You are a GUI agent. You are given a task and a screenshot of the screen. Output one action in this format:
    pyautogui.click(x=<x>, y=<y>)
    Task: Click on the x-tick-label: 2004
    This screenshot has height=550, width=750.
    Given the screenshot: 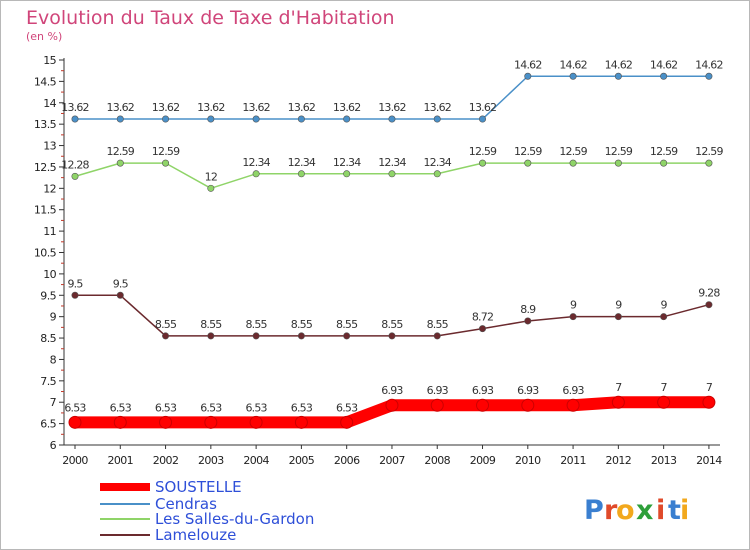 What is the action you would take?
    pyautogui.click(x=256, y=460)
    